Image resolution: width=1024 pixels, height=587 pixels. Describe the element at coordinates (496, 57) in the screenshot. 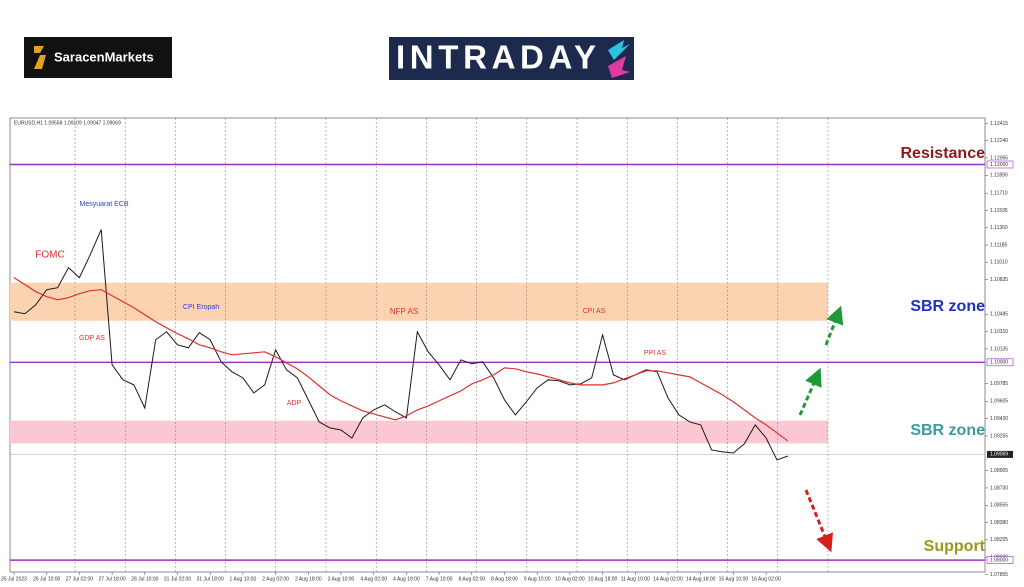

I see `banner-title: INTRADAY` at that location.